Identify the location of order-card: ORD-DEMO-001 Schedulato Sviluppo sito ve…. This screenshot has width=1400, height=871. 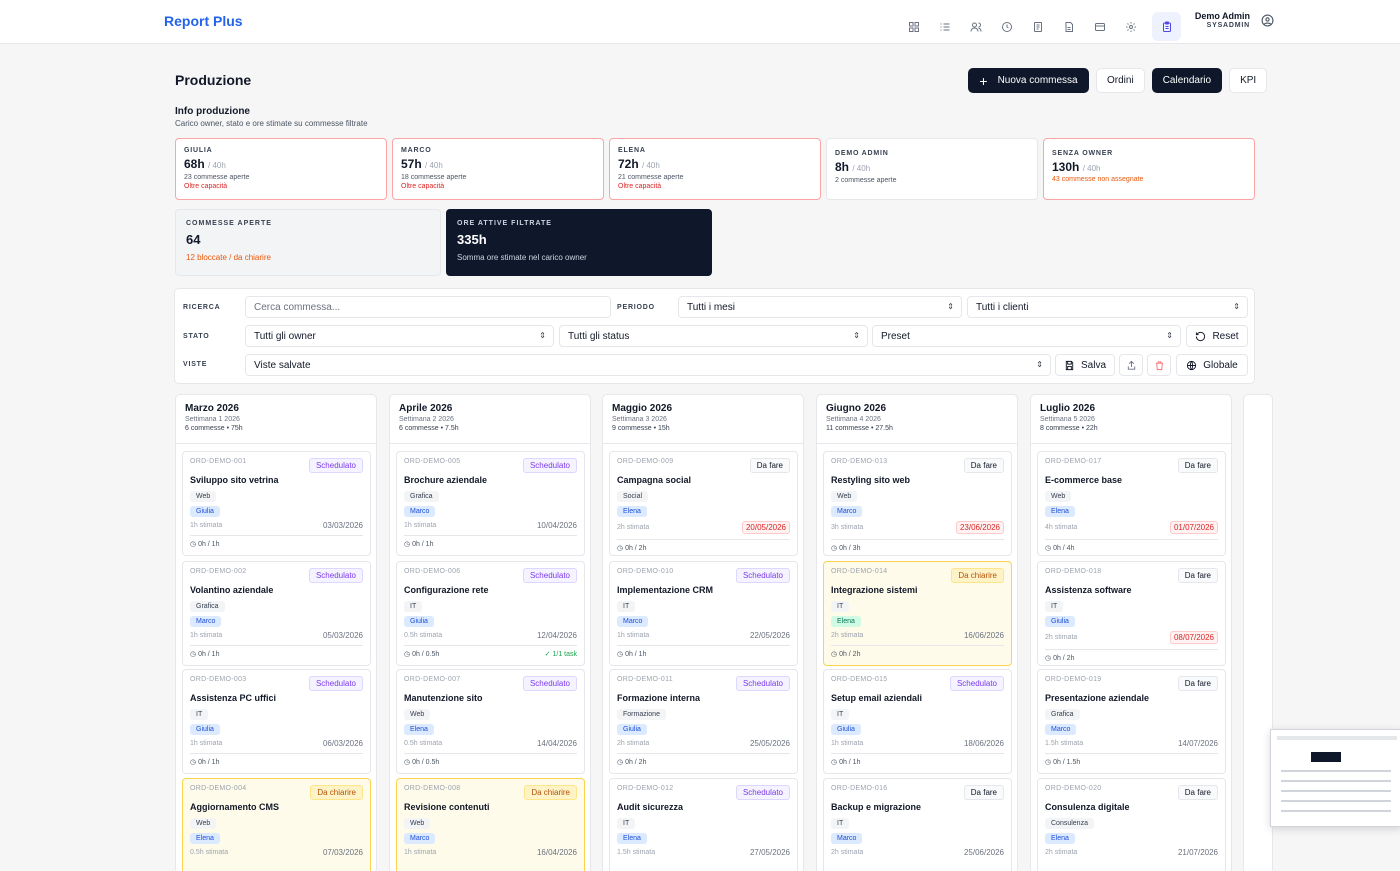
(276, 503).